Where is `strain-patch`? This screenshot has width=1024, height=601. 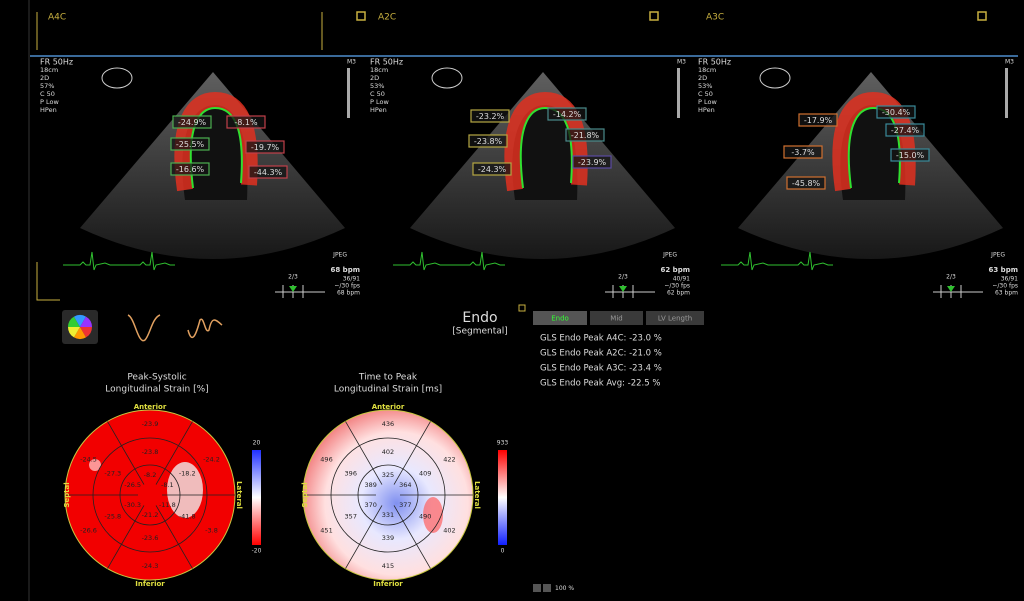
strain-patch is located at coordinates (95, 465).